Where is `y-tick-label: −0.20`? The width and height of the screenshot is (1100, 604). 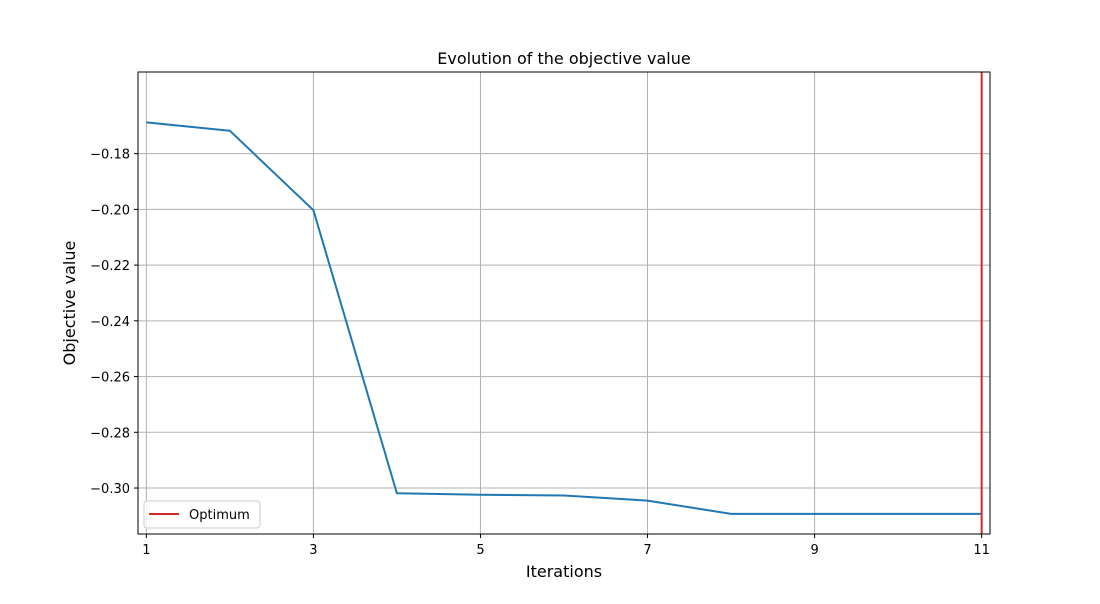
y-tick-label: −0.20 is located at coordinates (110, 210).